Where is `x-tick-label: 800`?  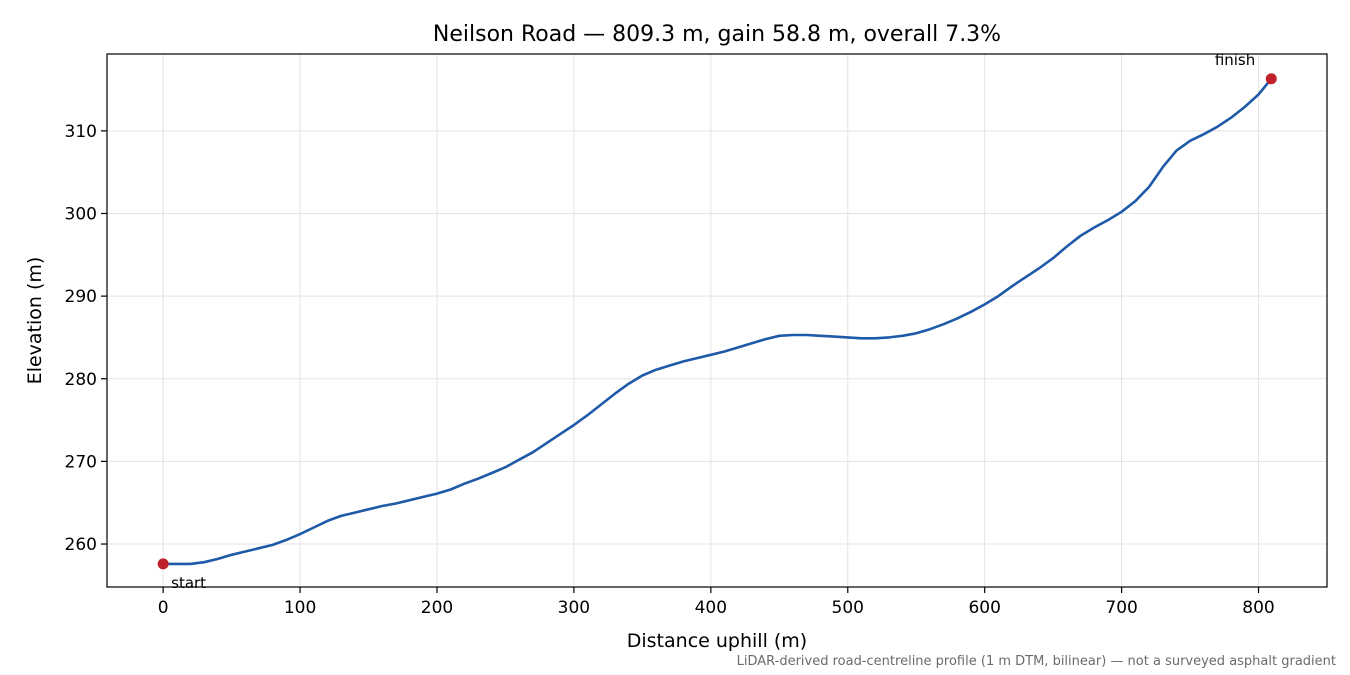
x-tick-label: 800 is located at coordinates (1258, 608).